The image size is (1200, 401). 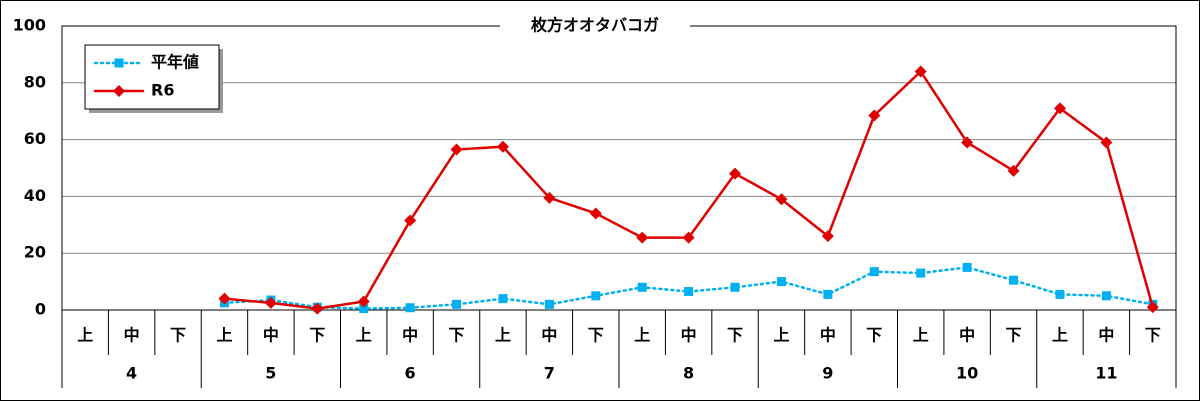 I want to click on x-group-label: 6, so click(x=410, y=373).